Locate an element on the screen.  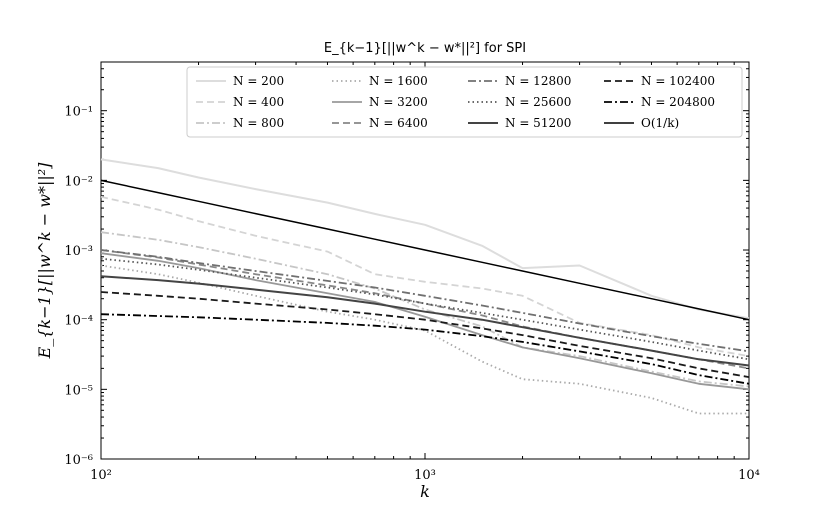
x-tick-label: 10² is located at coordinates (101, 475).